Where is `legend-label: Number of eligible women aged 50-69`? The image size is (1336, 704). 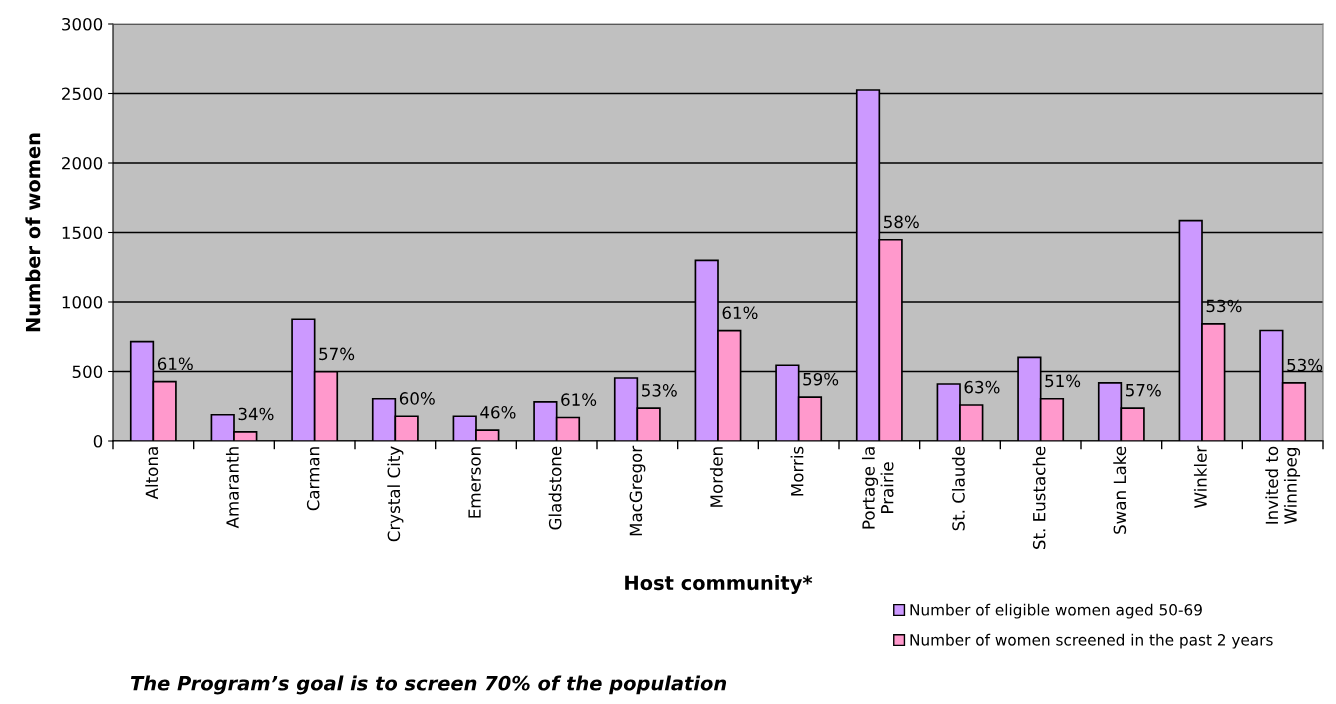
legend-label: Number of eligible women aged 50-69 is located at coordinates (1056, 611).